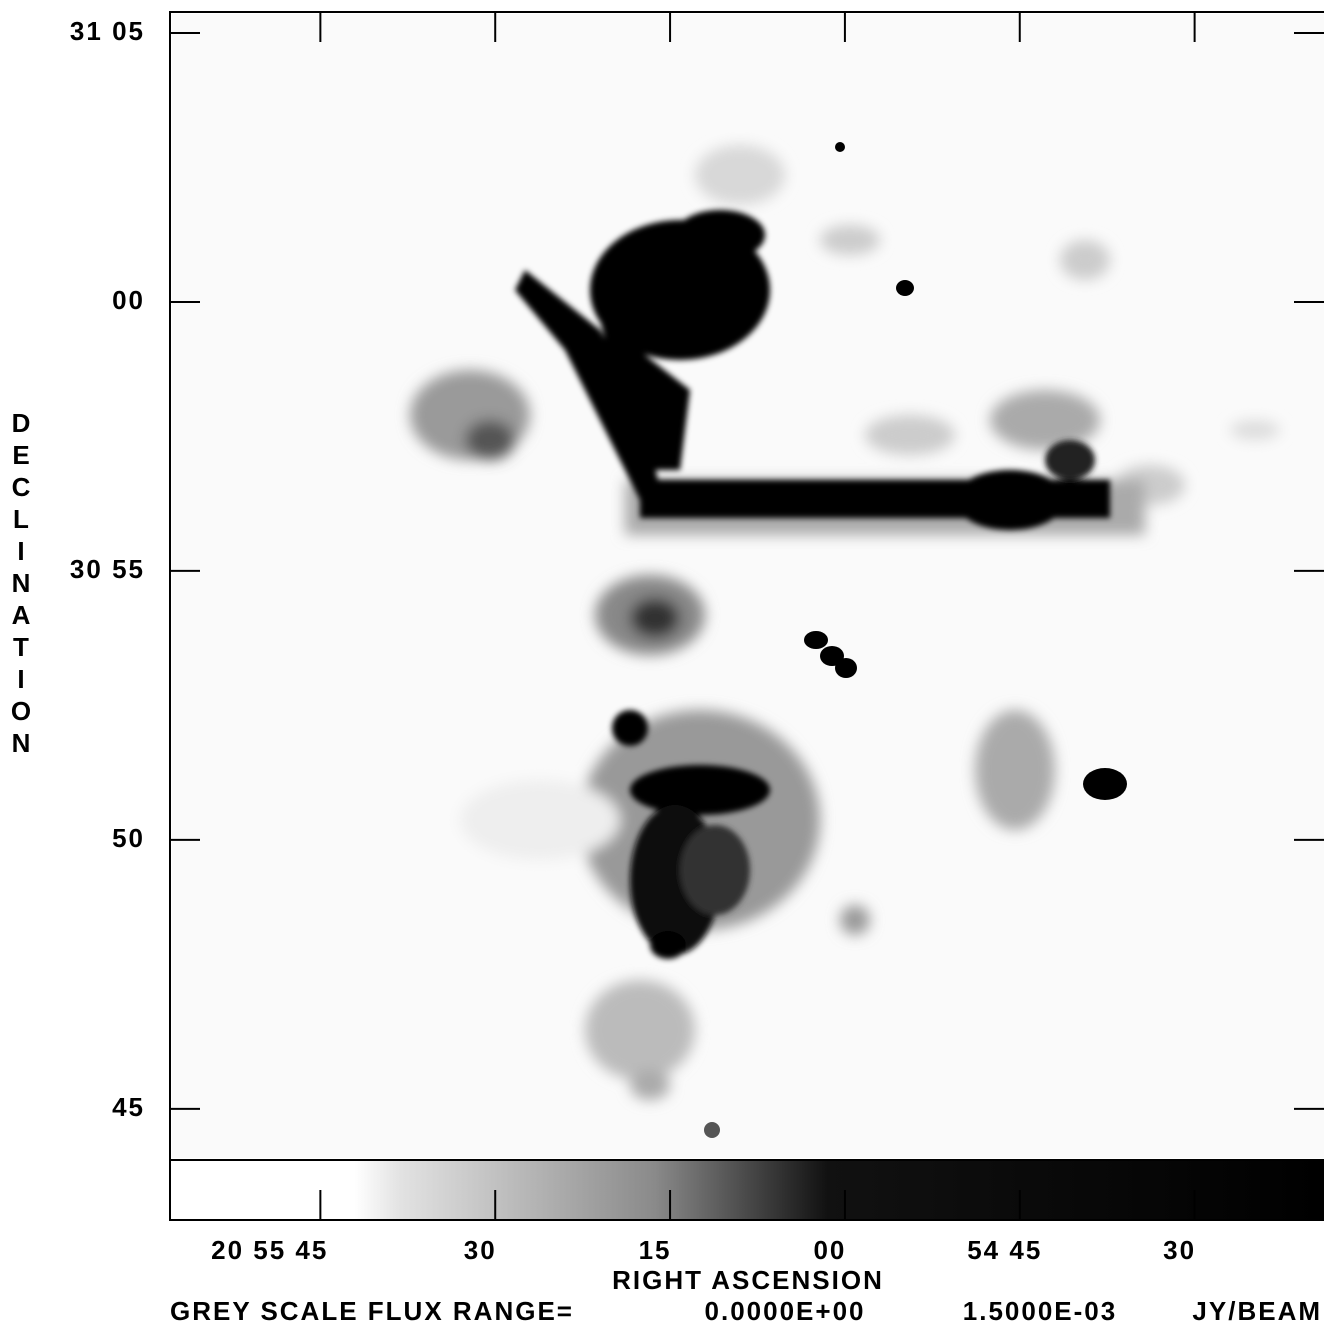  Describe the element at coordinates (785, 1311) in the screenshot. I see `colorbar-min: 0.0000E+00` at that location.